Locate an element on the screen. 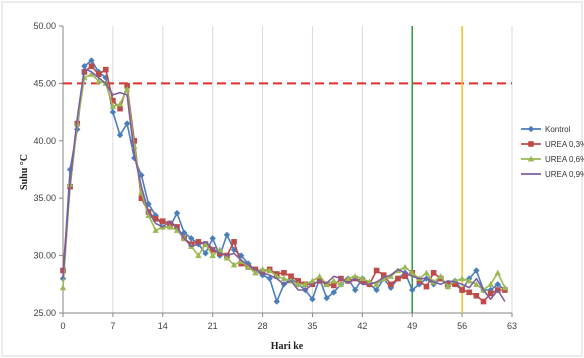  x-tick-label: 63 is located at coordinates (512, 326).